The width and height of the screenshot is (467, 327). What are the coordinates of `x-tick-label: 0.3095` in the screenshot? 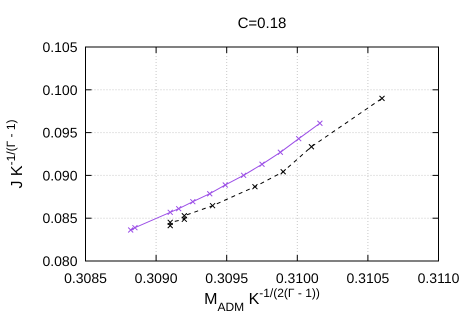 It's located at (226, 278).